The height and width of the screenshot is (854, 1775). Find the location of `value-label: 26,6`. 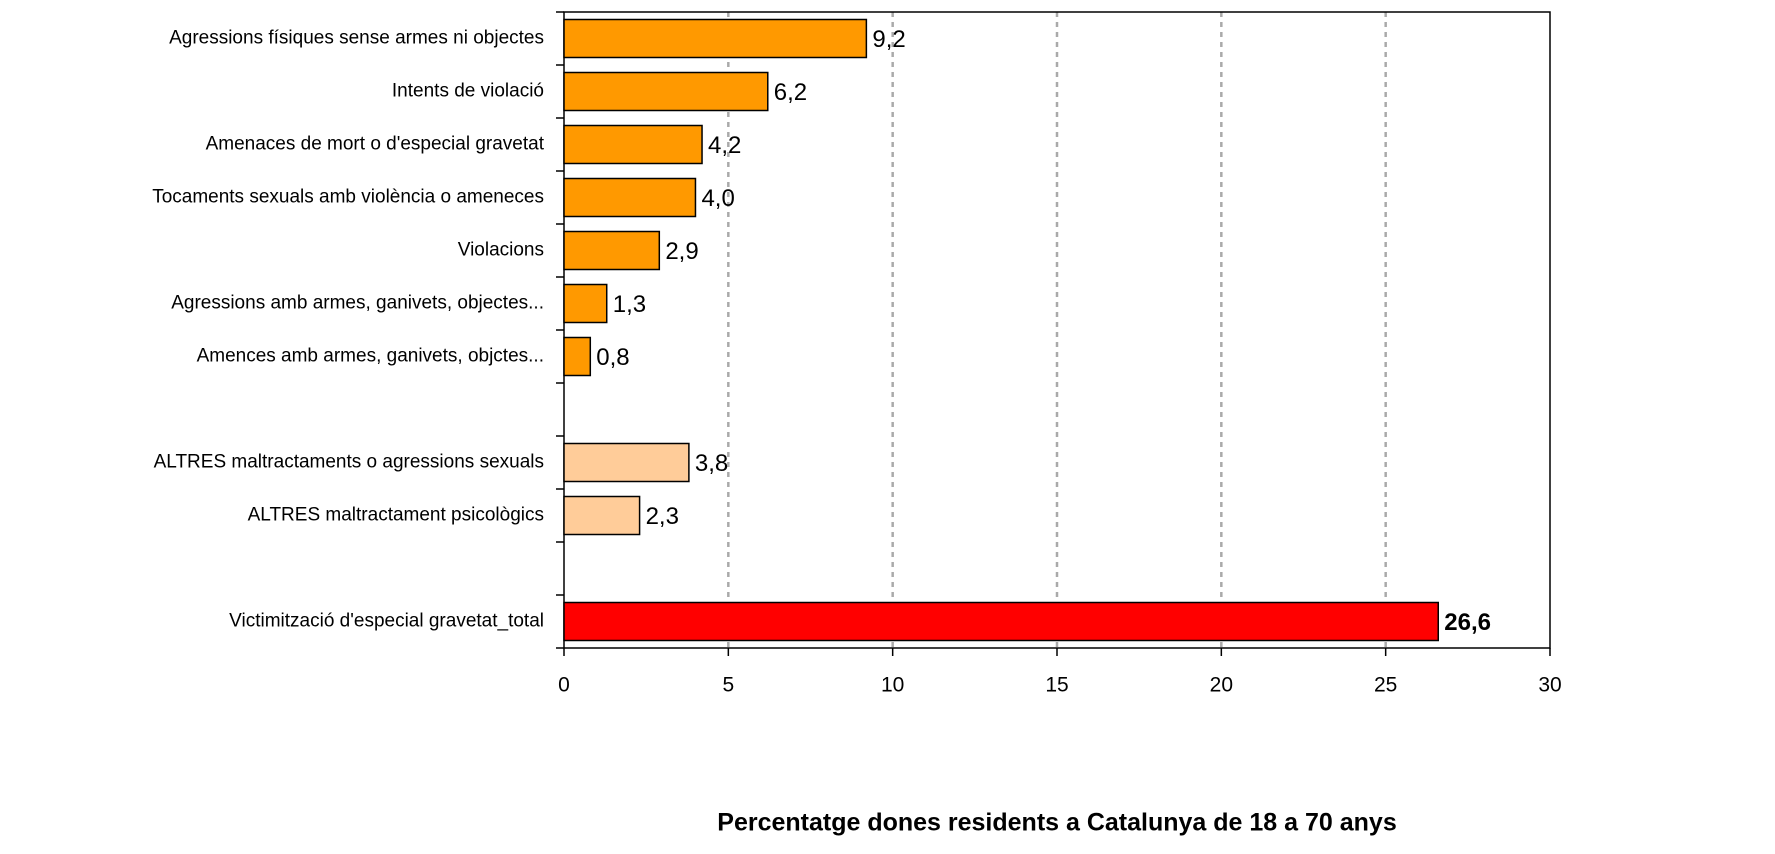

value-label: 26,6 is located at coordinates (1467, 622).